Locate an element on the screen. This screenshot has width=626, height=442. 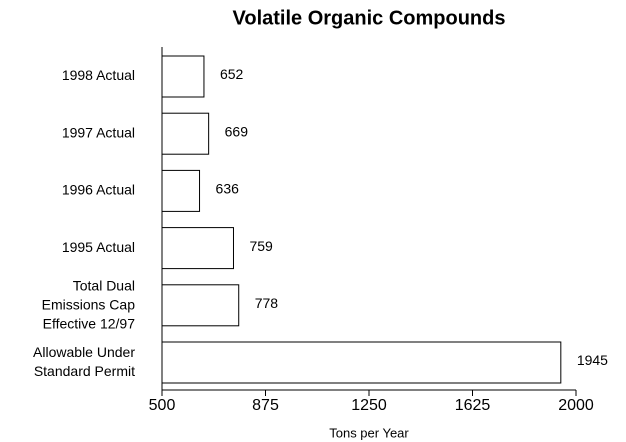
y-tick-label: 1997 Actual is located at coordinates (98, 132).